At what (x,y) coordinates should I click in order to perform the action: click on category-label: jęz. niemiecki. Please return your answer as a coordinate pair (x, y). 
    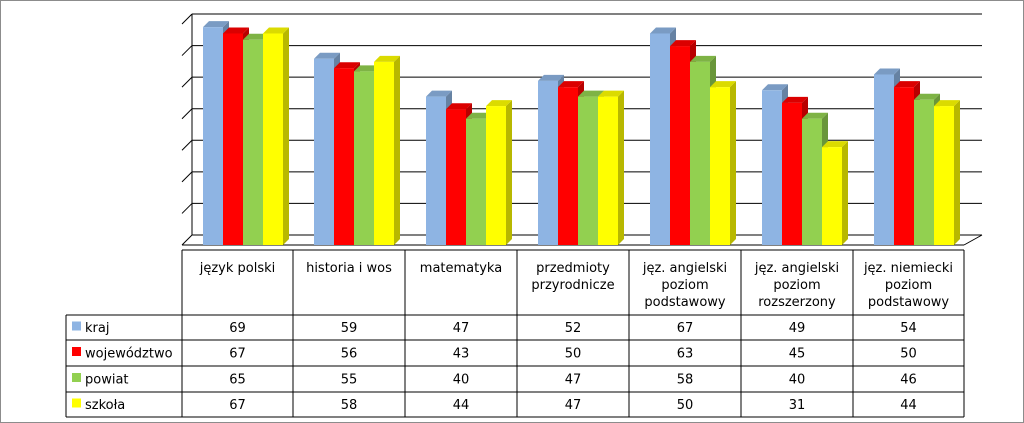
    Looking at the image, I should click on (908, 268).